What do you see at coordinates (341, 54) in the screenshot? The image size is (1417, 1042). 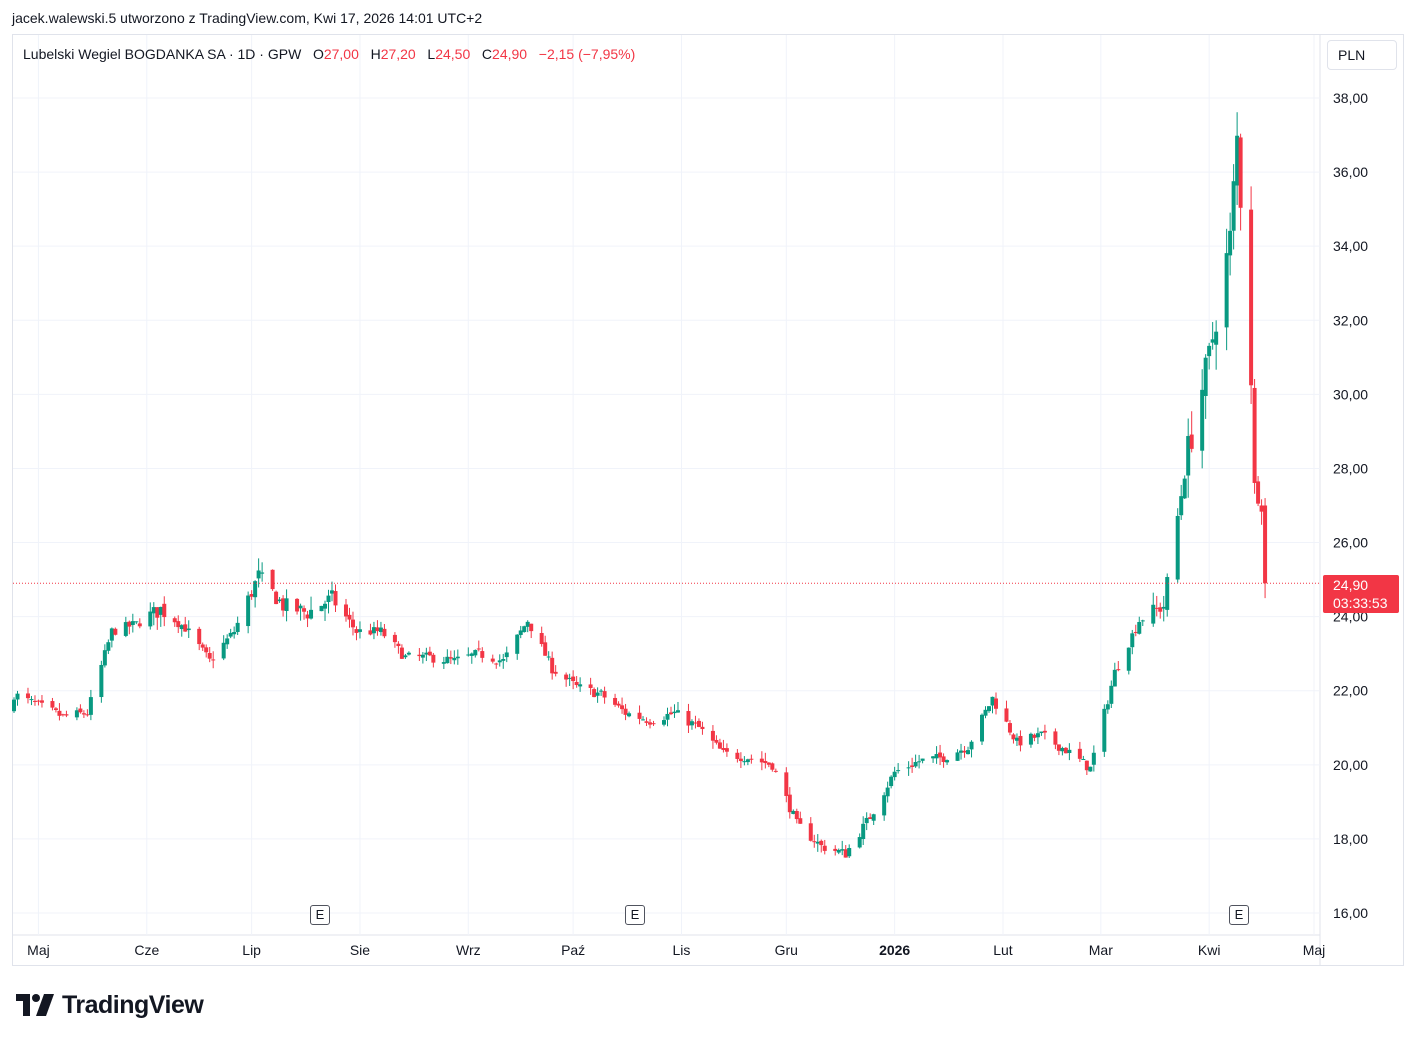 I see `legend-open-value: 27,00` at bounding box center [341, 54].